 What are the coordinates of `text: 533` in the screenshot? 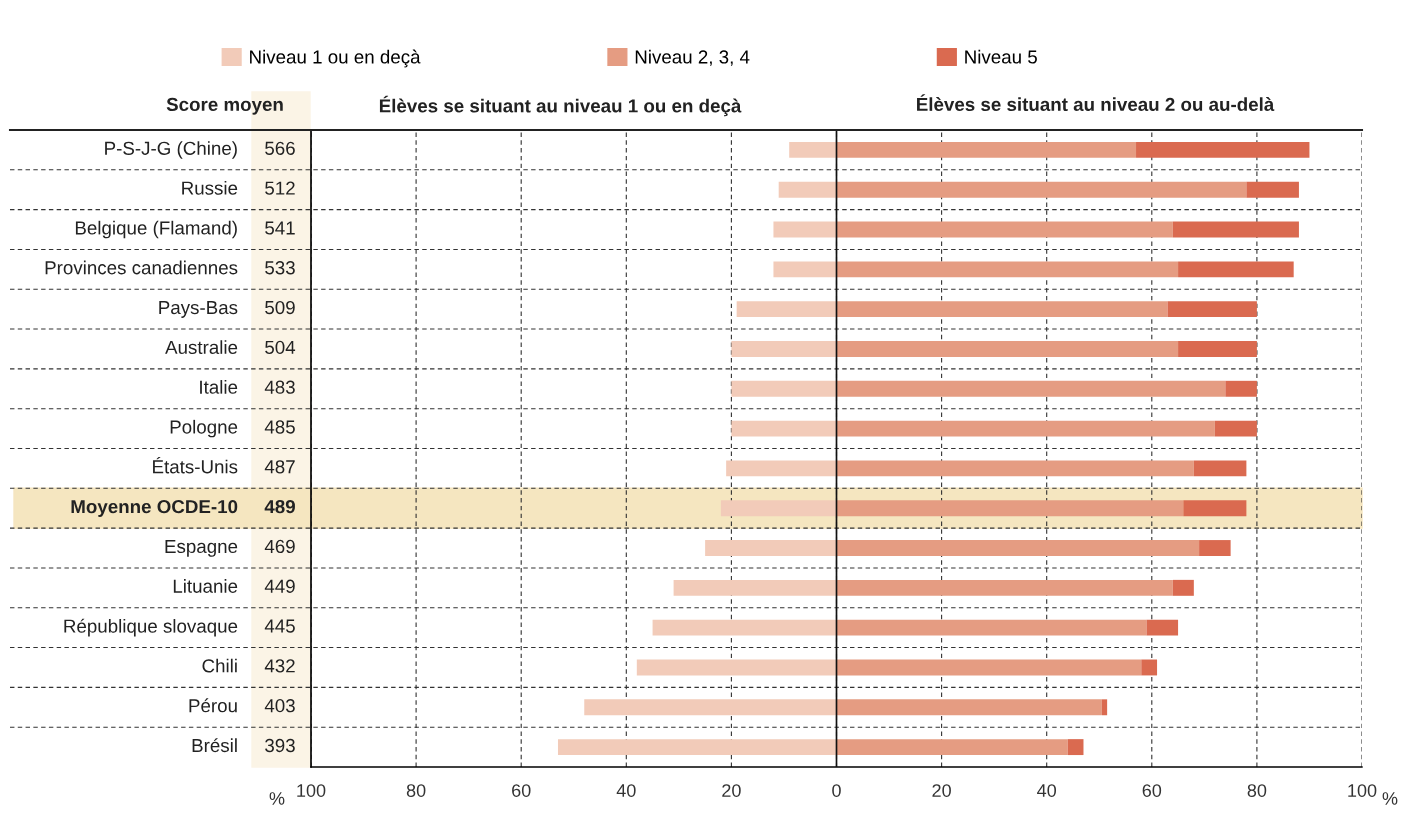 It's located at (280, 268).